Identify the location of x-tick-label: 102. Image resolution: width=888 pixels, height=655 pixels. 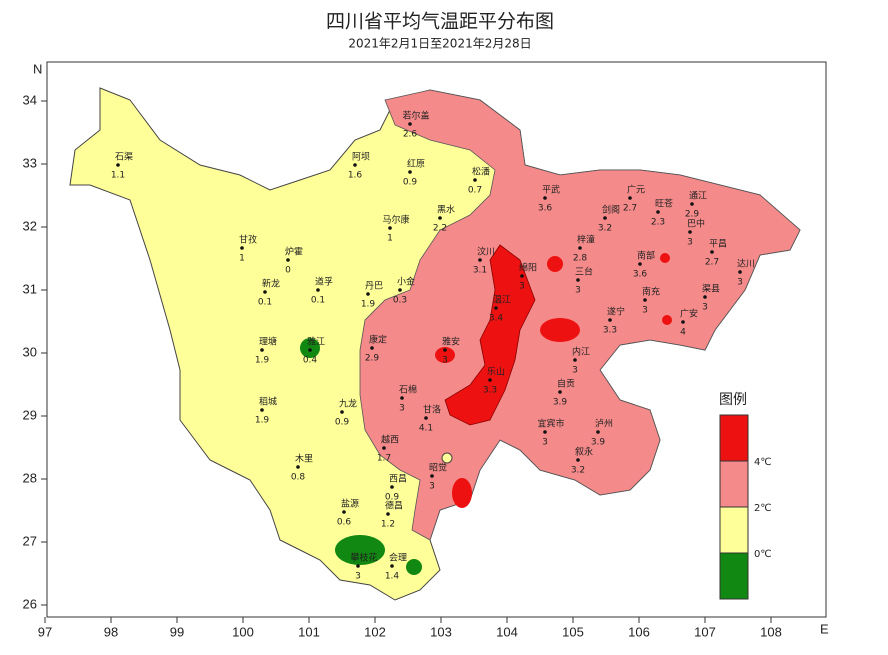
(375, 631).